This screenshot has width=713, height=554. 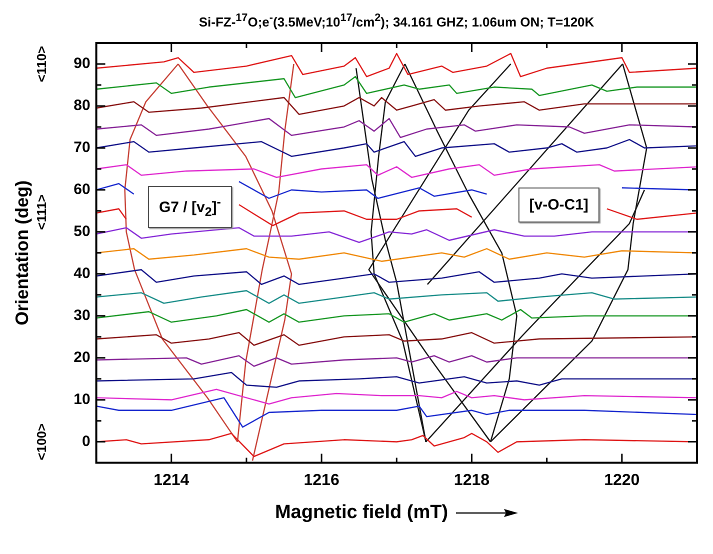 What do you see at coordinates (41, 441) in the screenshot?
I see `text: <100>` at bounding box center [41, 441].